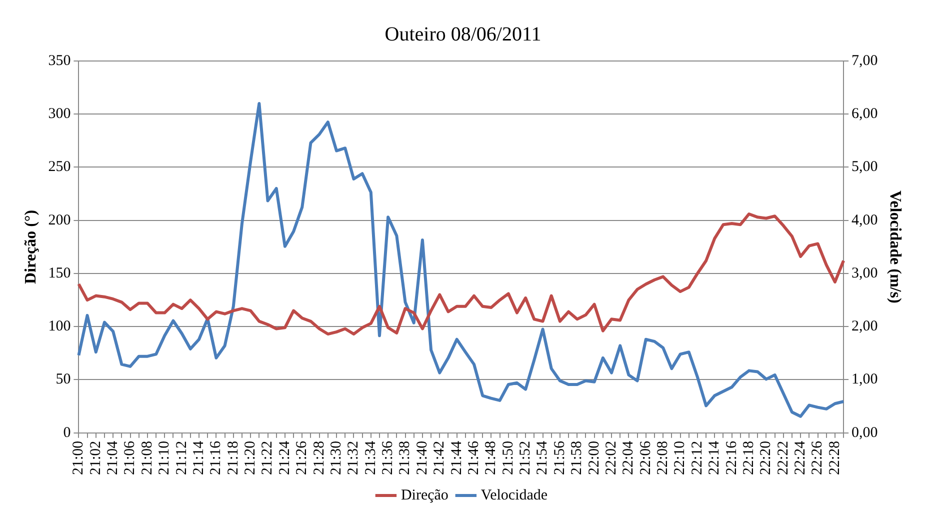 Image resolution: width=939 pixels, height=530 pixels. What do you see at coordinates (800, 458) in the screenshot?
I see `x-tick-label: 22:24` at bounding box center [800, 458].